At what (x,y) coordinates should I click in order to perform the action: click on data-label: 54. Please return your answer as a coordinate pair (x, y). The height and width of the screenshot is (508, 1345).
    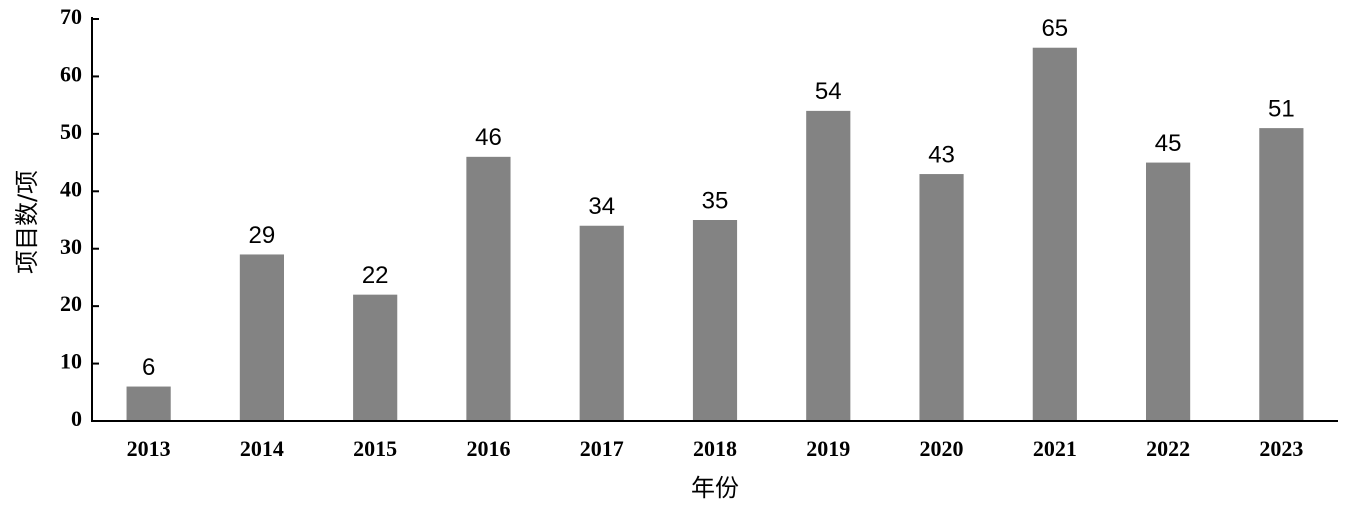
    Looking at the image, I should click on (828, 91).